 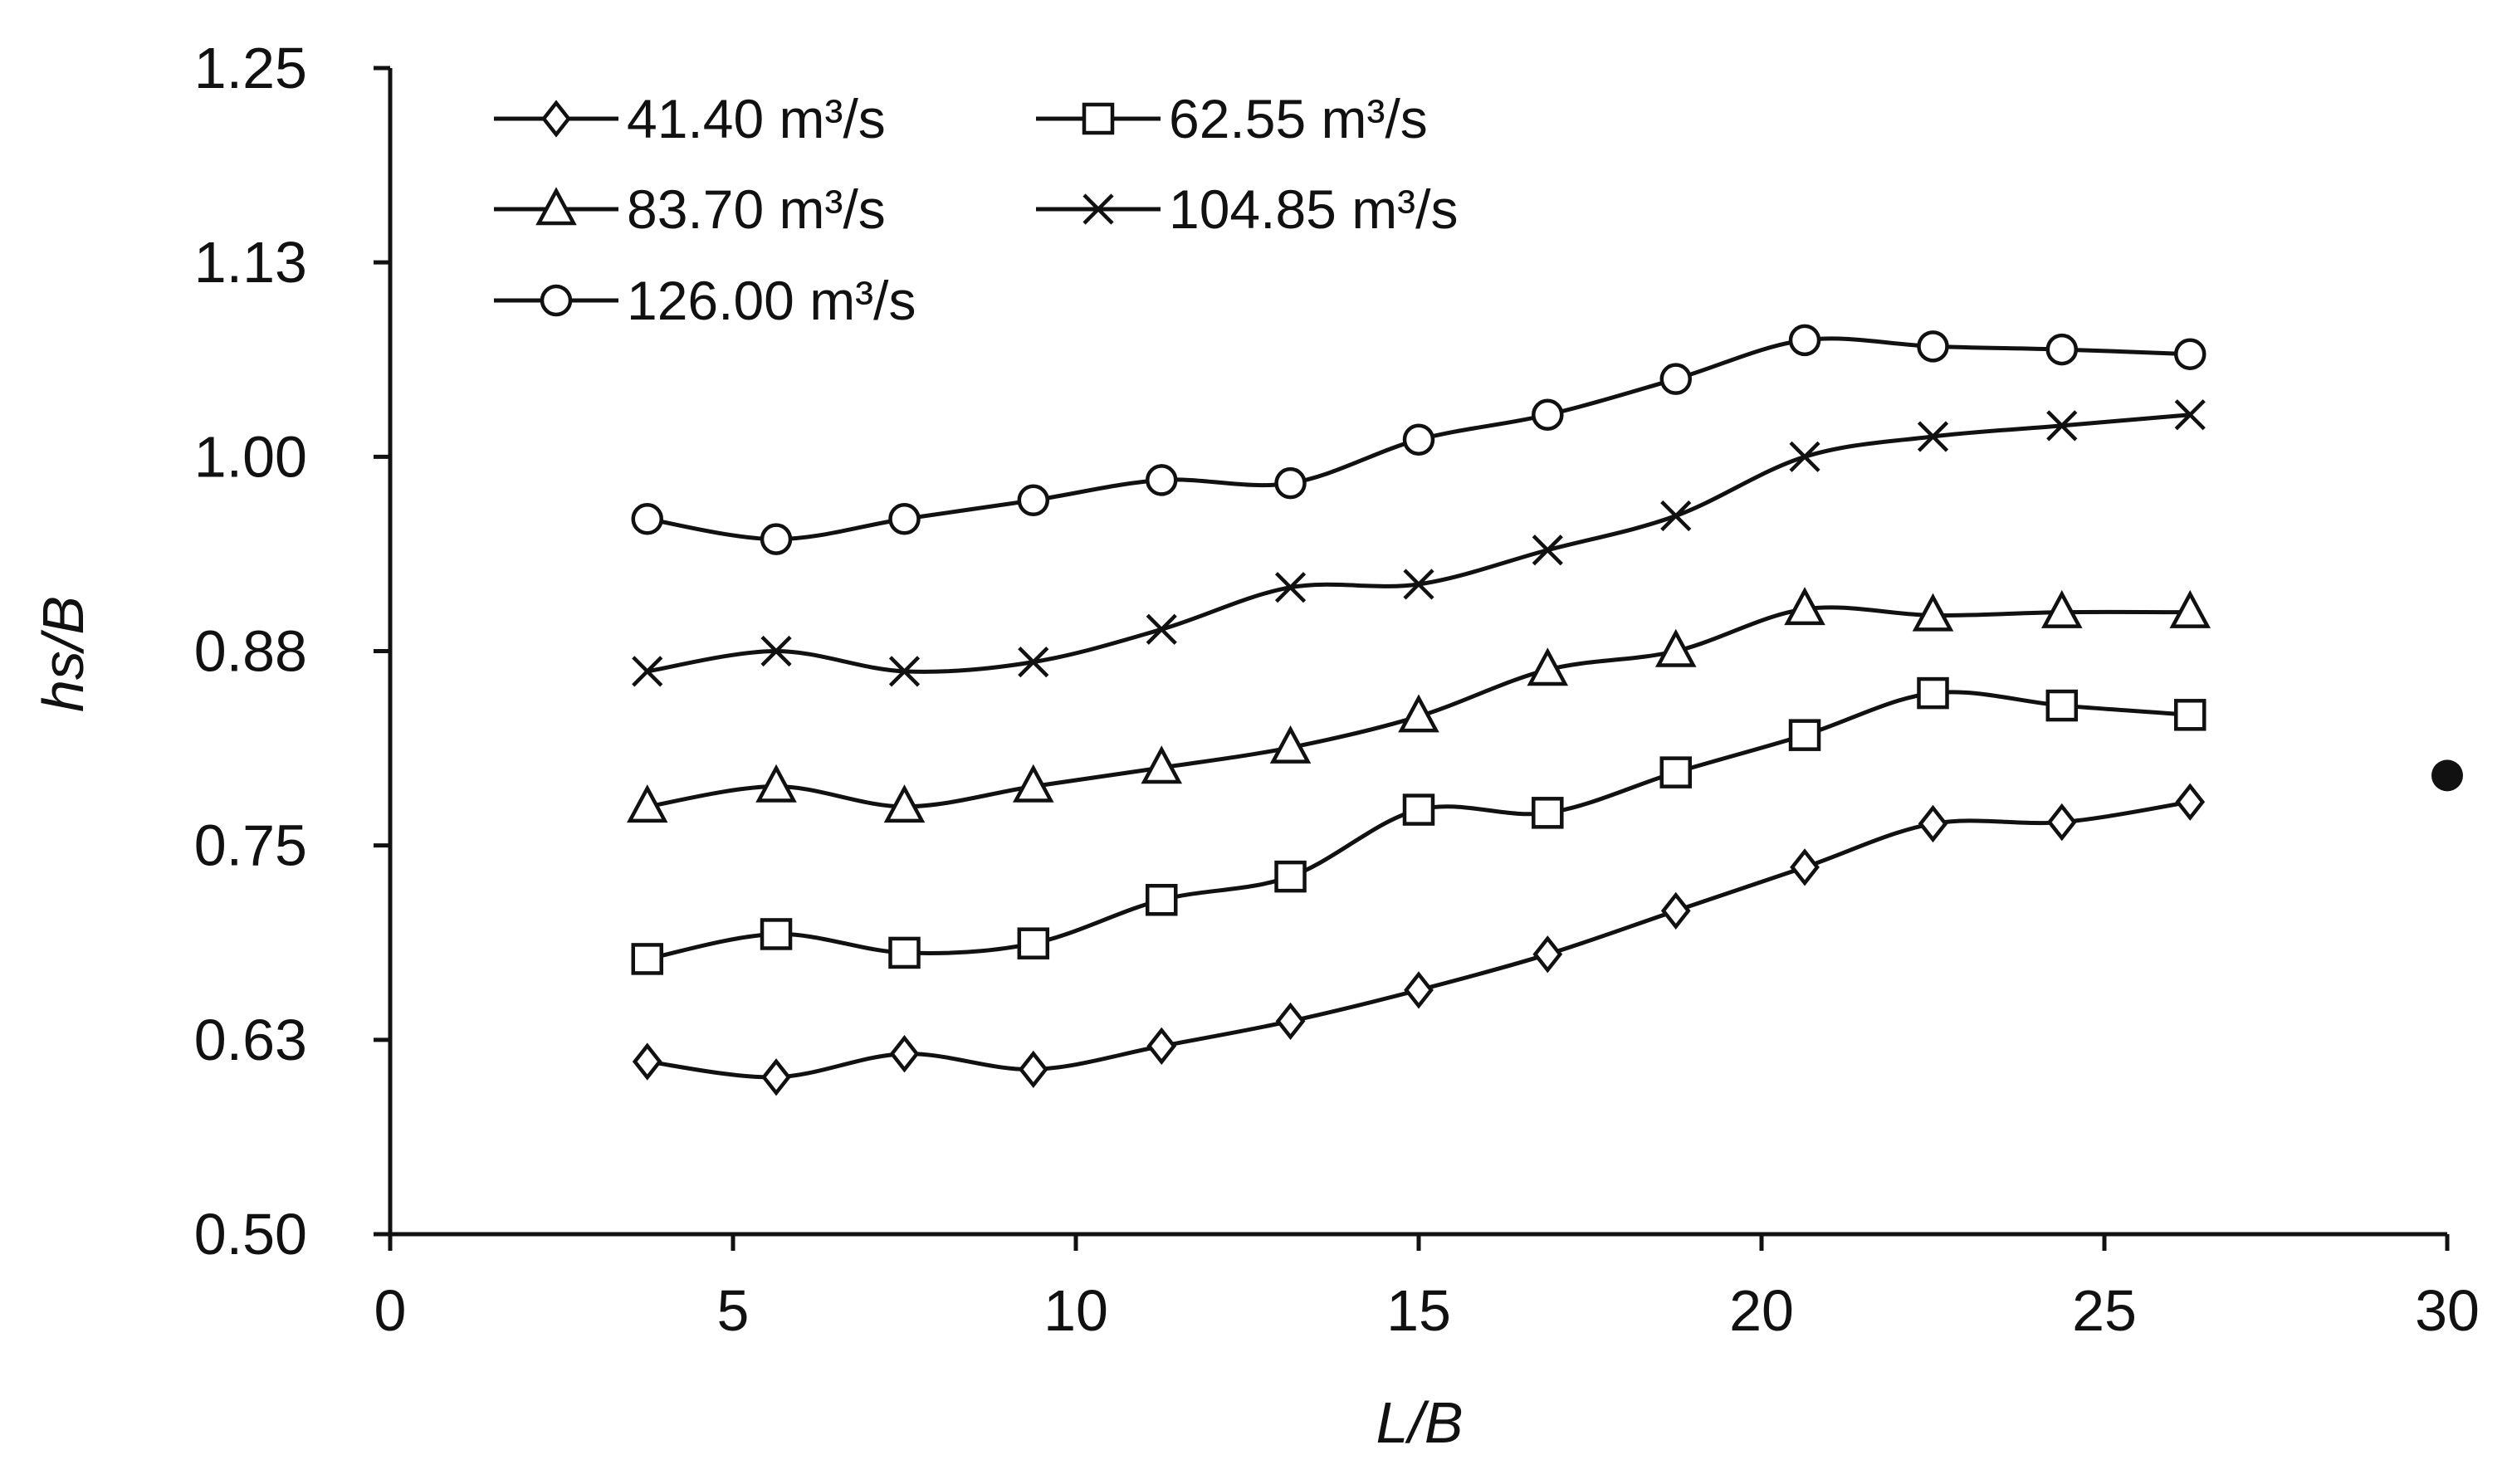 I want to click on legend-item: 126.00 m³/s, so click(x=705, y=300).